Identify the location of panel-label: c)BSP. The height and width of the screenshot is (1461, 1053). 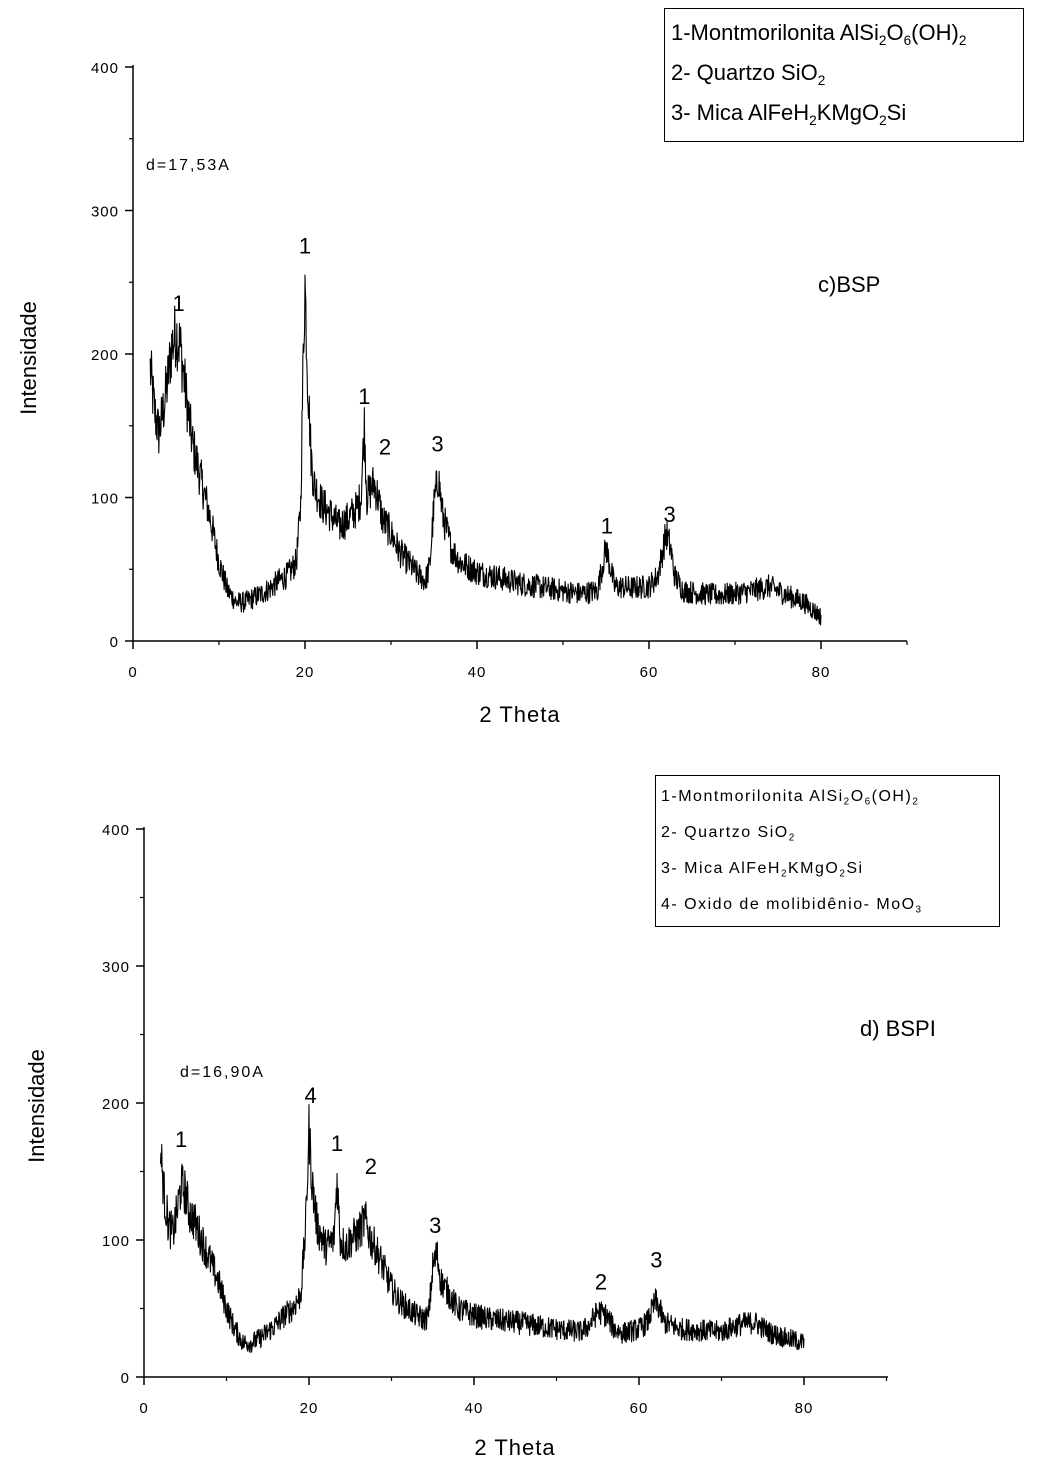
(849, 284).